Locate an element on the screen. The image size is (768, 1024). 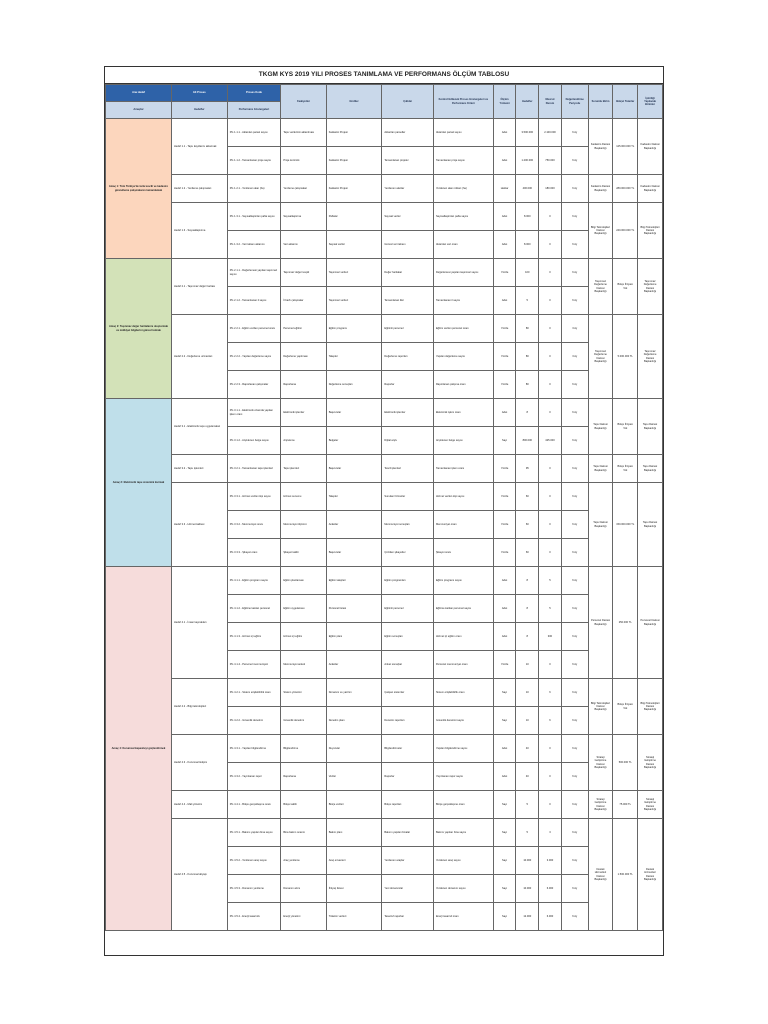
budget-cell: 1.500.000 TL is located at coordinates (625, 874).